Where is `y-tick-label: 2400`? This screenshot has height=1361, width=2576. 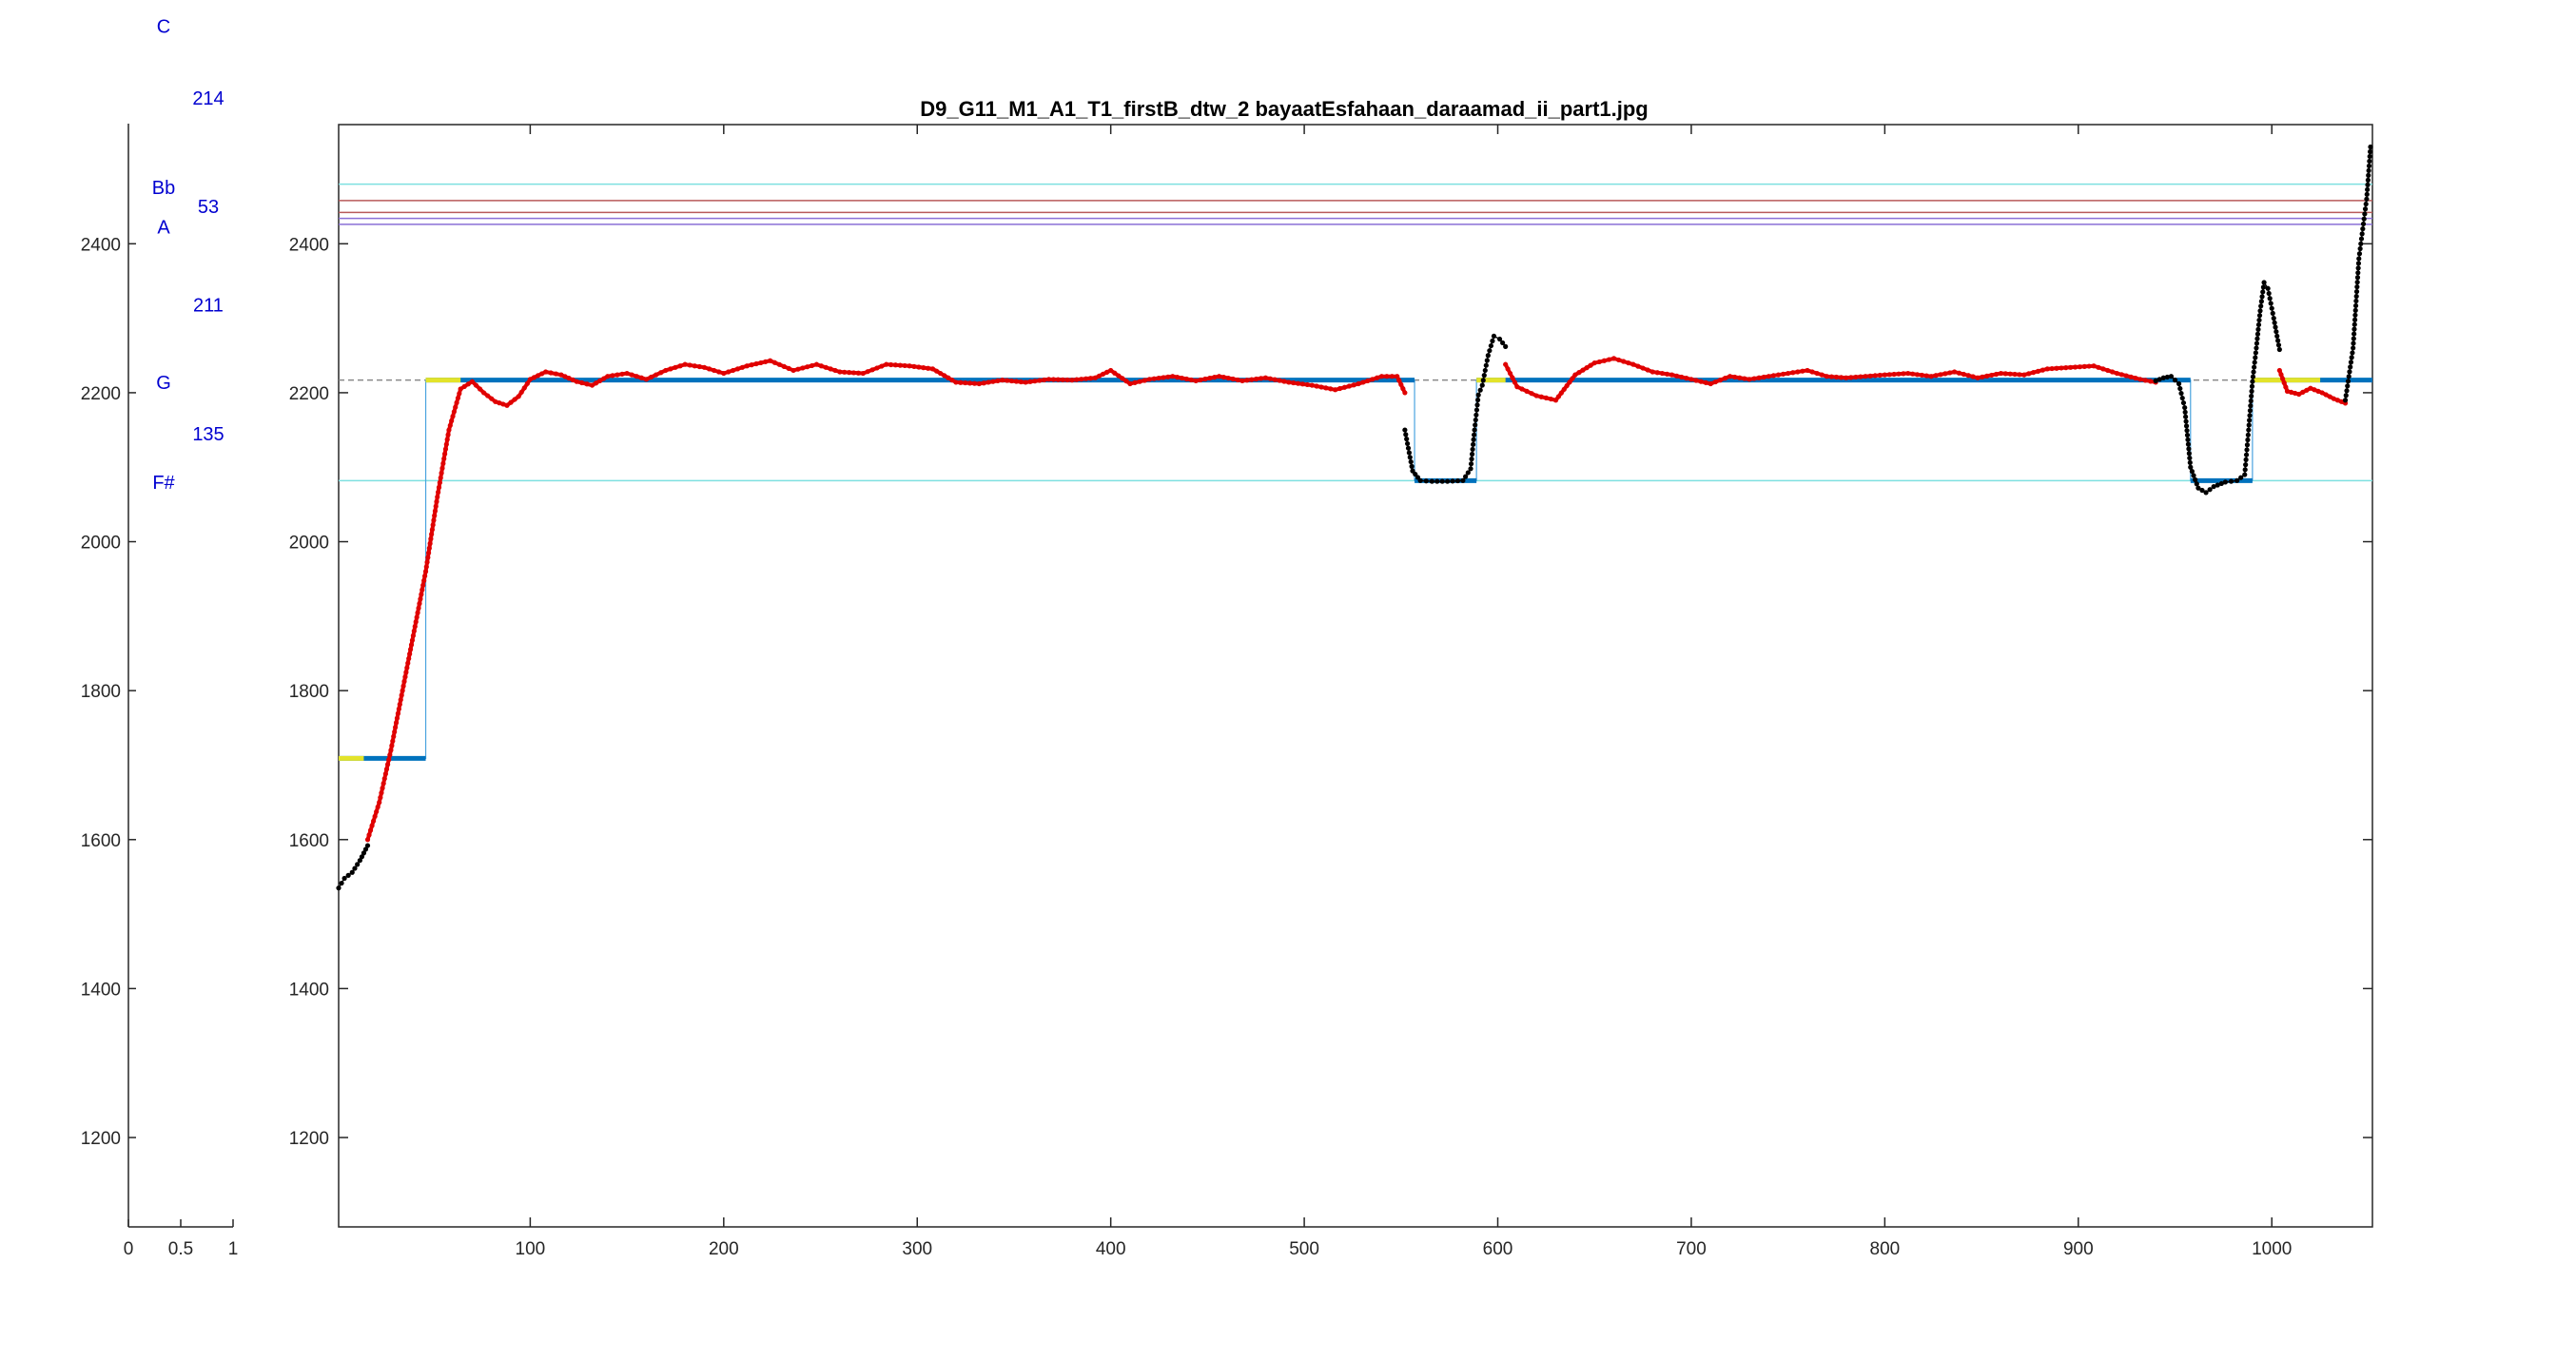 y-tick-label: 2400 is located at coordinates (309, 245).